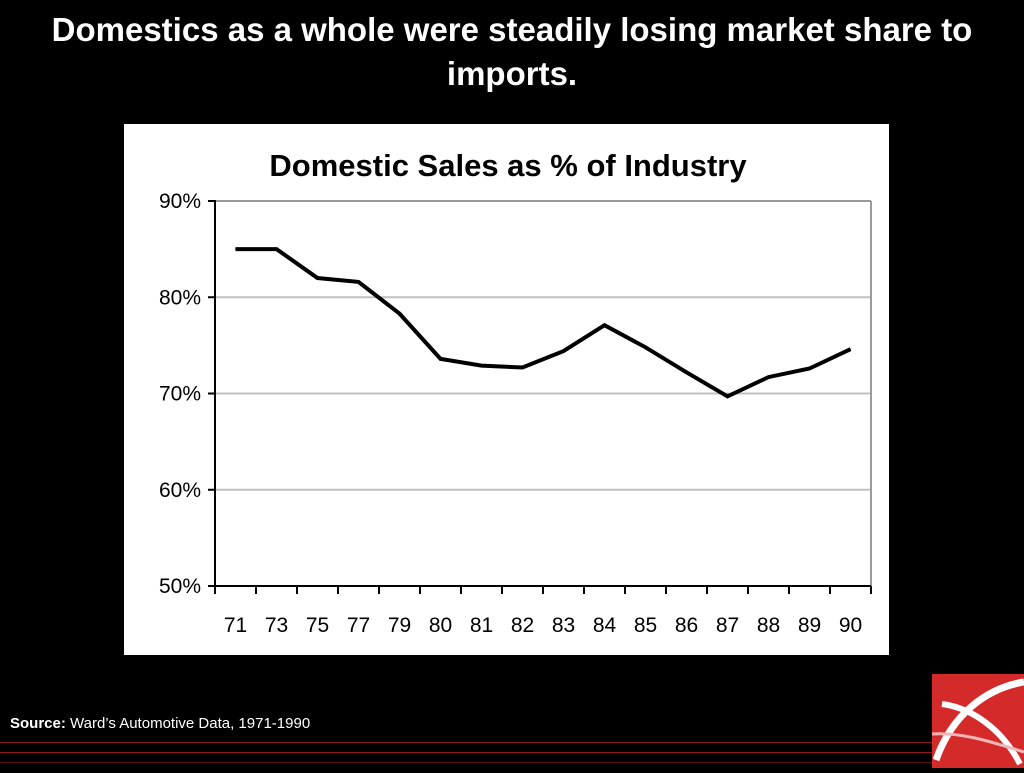 This screenshot has height=773, width=1024. What do you see at coordinates (645, 625) in the screenshot?
I see `x-tick-label: 85` at bounding box center [645, 625].